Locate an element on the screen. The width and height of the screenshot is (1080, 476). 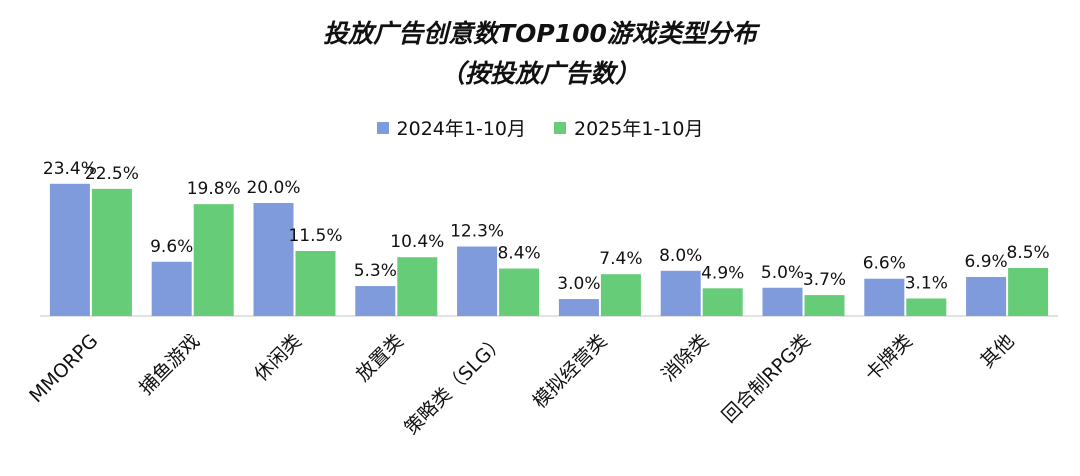
data-label-2025-0: 22.5% is located at coordinates (112, 174).